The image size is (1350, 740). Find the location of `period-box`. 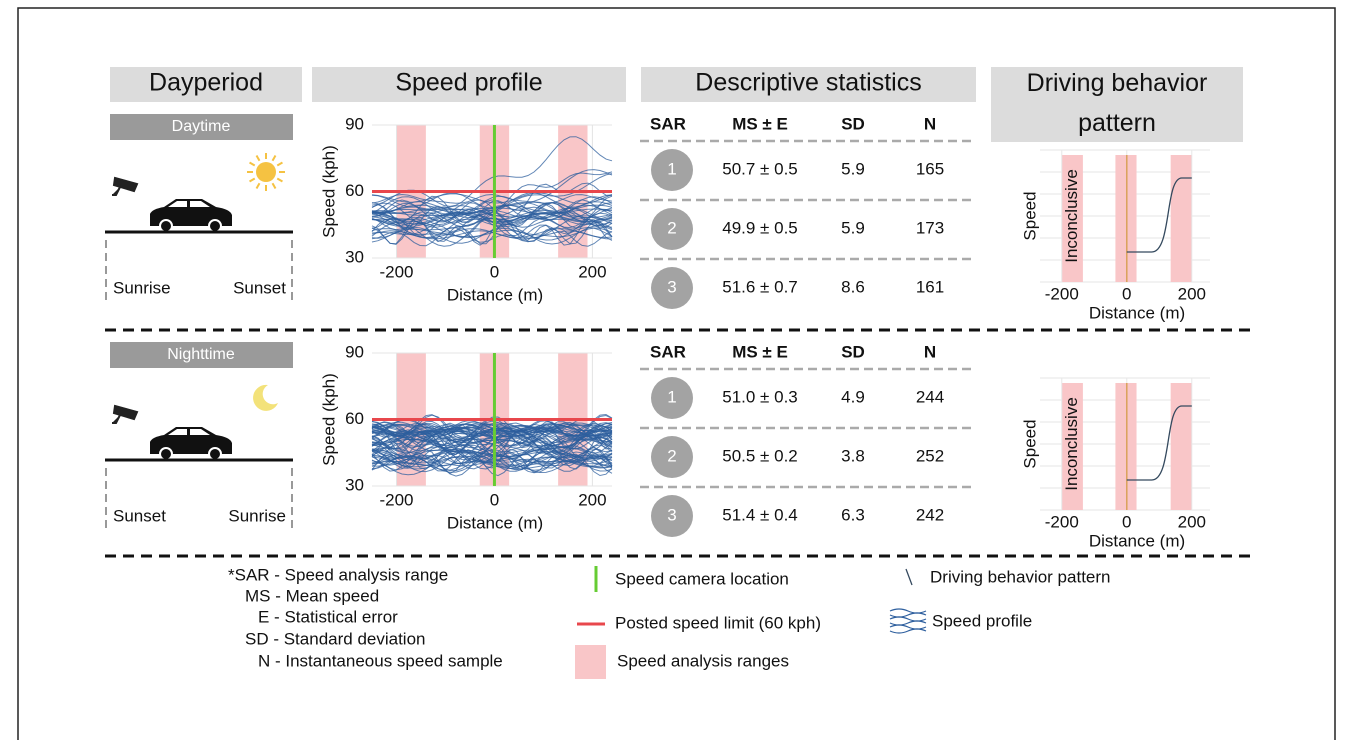

period-box is located at coordinates (201, 127).